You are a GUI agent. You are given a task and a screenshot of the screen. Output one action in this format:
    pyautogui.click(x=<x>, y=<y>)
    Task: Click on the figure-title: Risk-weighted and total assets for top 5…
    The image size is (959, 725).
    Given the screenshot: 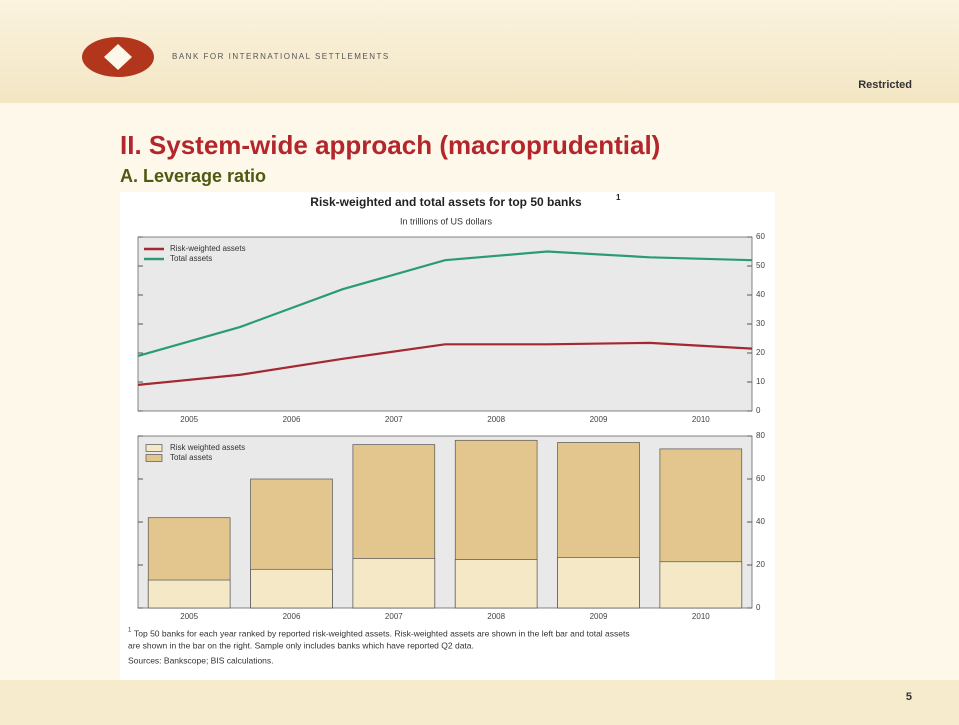 What is the action you would take?
    pyautogui.click(x=446, y=202)
    